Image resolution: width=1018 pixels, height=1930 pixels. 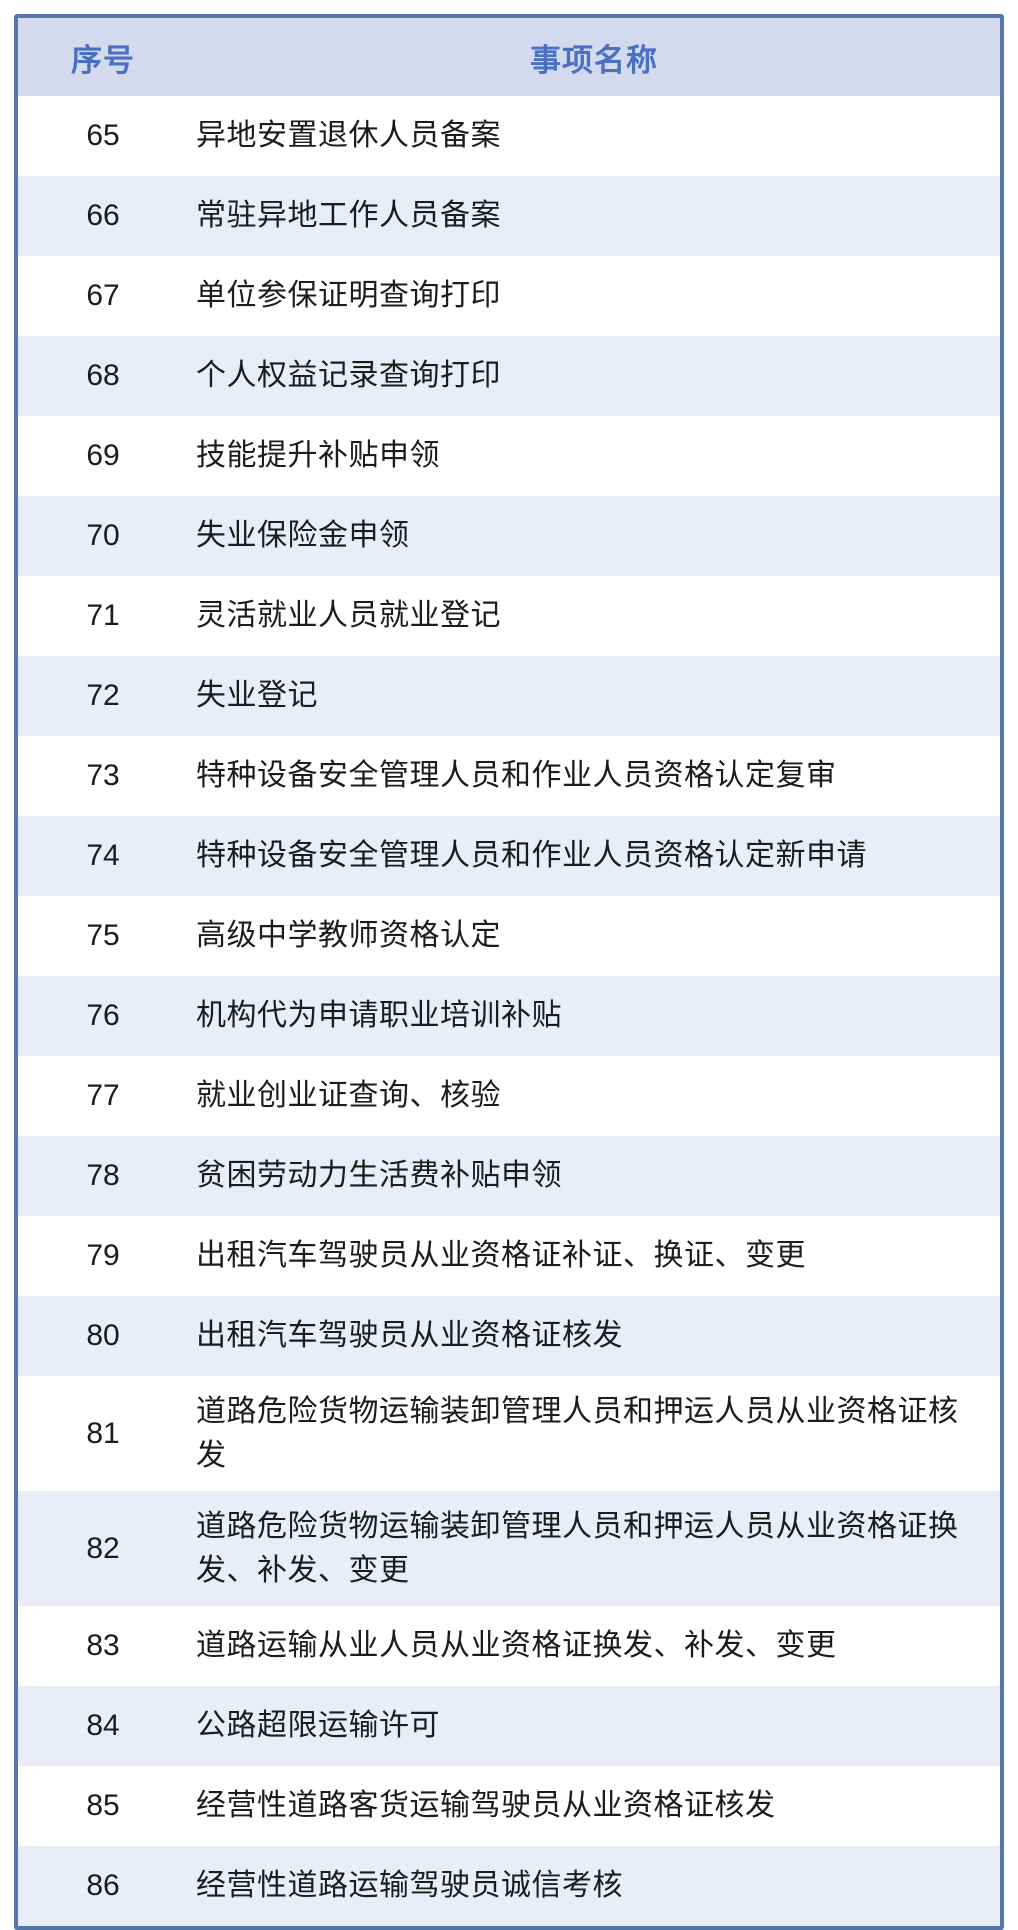 I want to click on row-index-cell: 66, so click(x=103, y=215).